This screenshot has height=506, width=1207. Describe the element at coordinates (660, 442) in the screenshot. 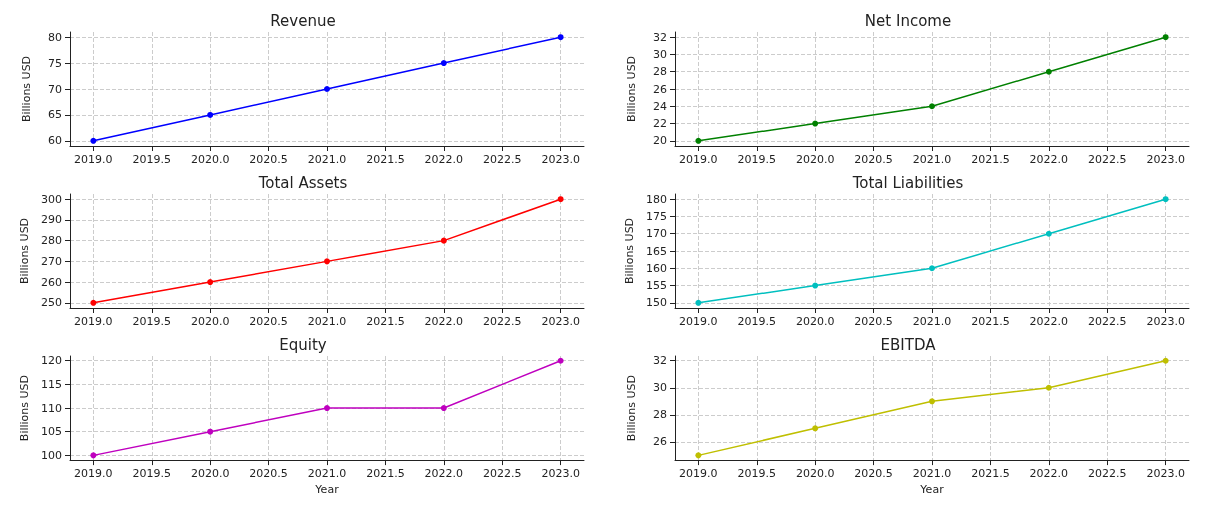

I see `y-tick-label: 26` at that location.